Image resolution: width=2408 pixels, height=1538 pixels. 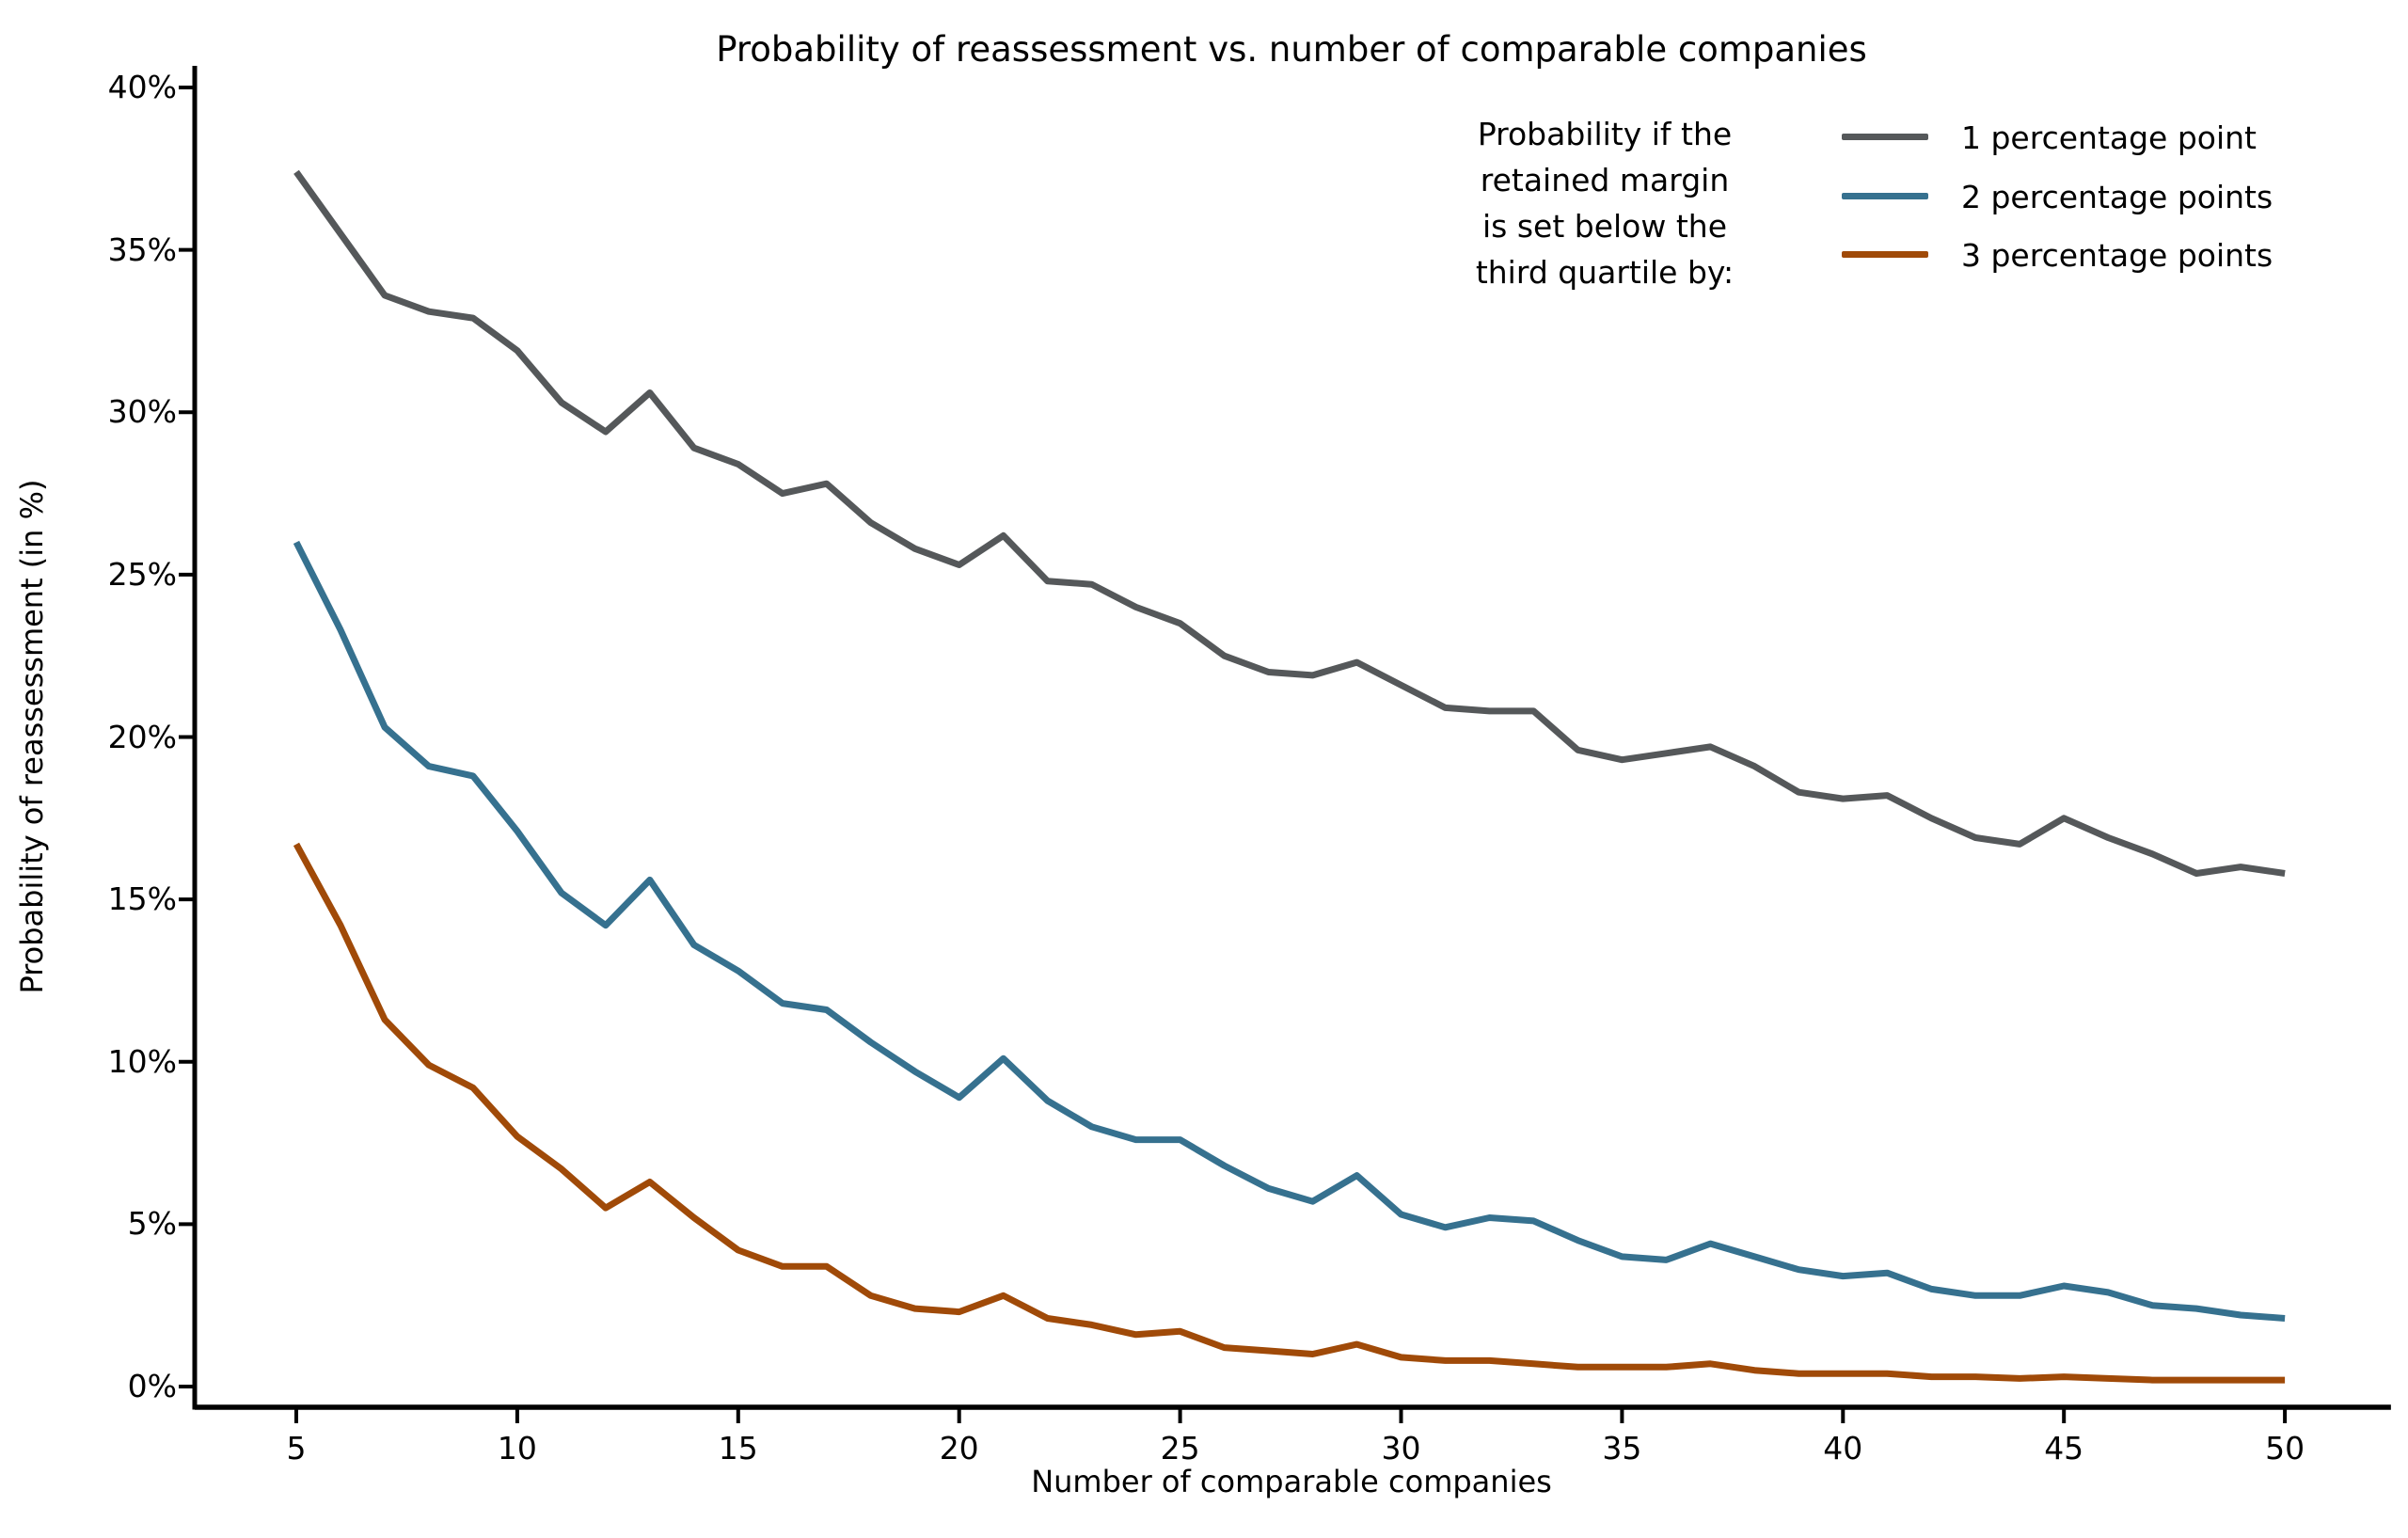 I want to click on y-tick-label: 0%, so click(x=152, y=1386).